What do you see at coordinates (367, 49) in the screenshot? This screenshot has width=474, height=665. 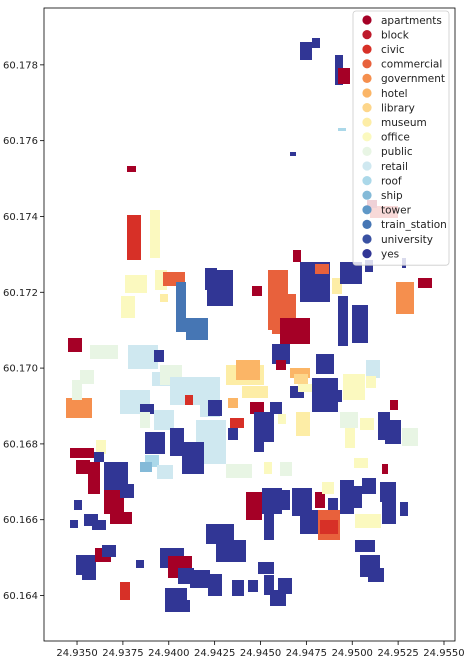 I see `legend-marker-civic` at bounding box center [367, 49].